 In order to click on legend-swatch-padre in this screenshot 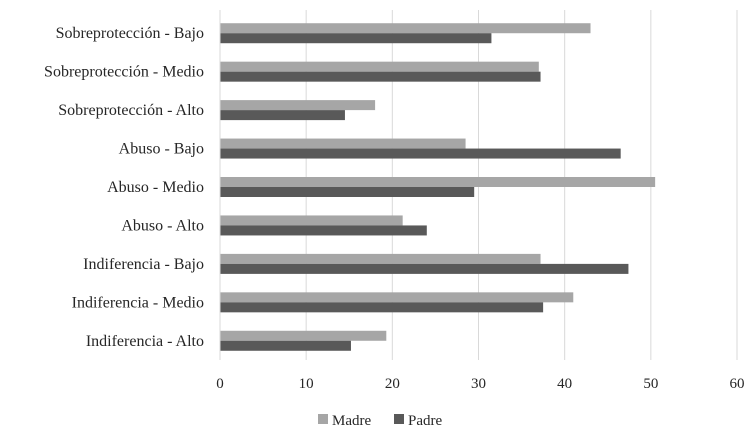, I will do `click(399, 419)`.